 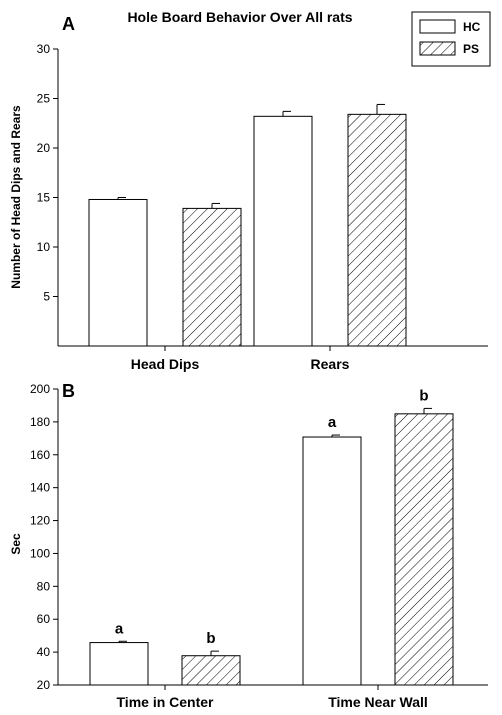 What do you see at coordinates (330, 364) in the screenshot?
I see `panel-a-category-label: Rears` at bounding box center [330, 364].